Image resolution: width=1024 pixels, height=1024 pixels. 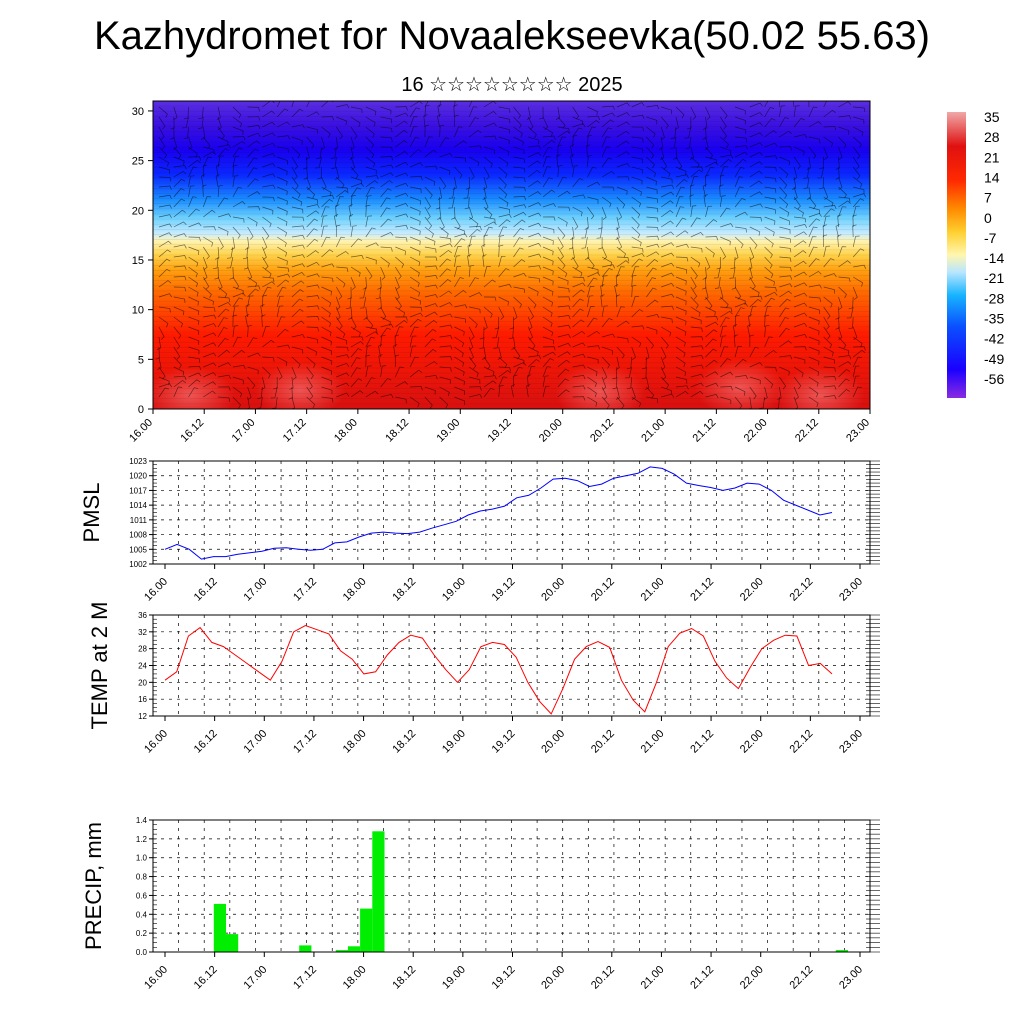 What do you see at coordinates (990, 238) in the screenshot?
I see `colorbar-label: -7` at bounding box center [990, 238].